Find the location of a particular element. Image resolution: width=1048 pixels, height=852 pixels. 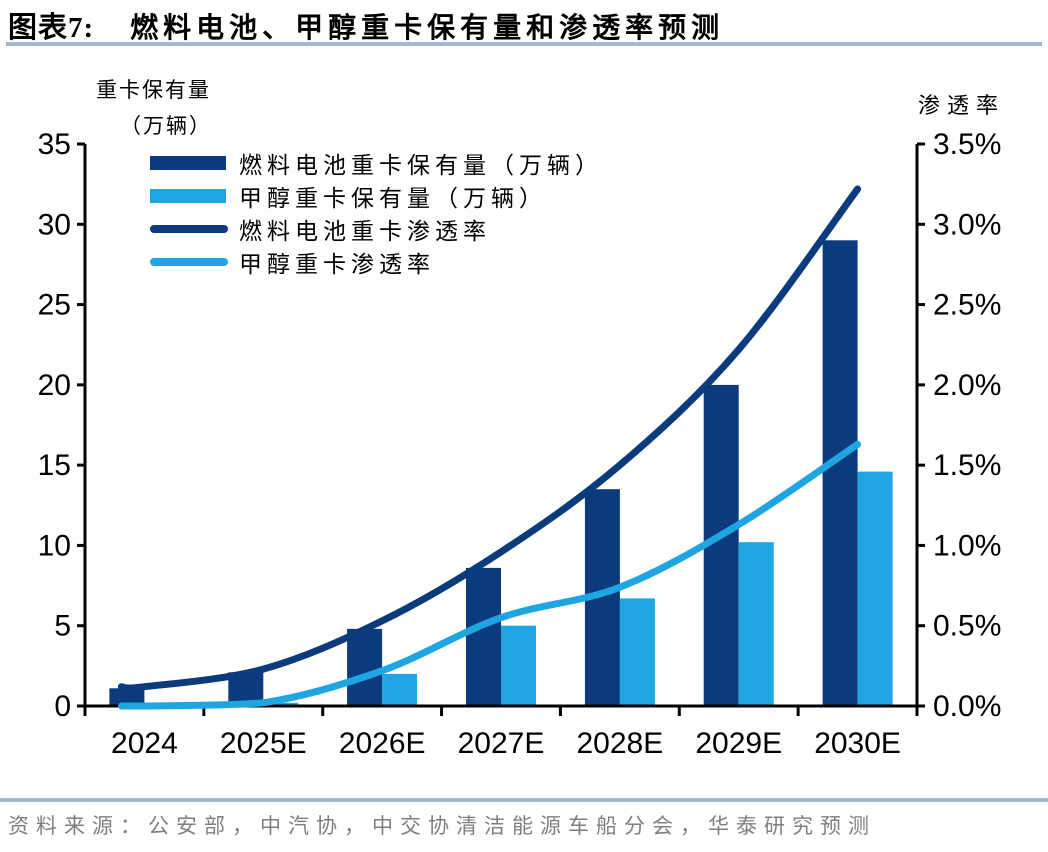

x-category-label: 2030E is located at coordinates (857, 743).